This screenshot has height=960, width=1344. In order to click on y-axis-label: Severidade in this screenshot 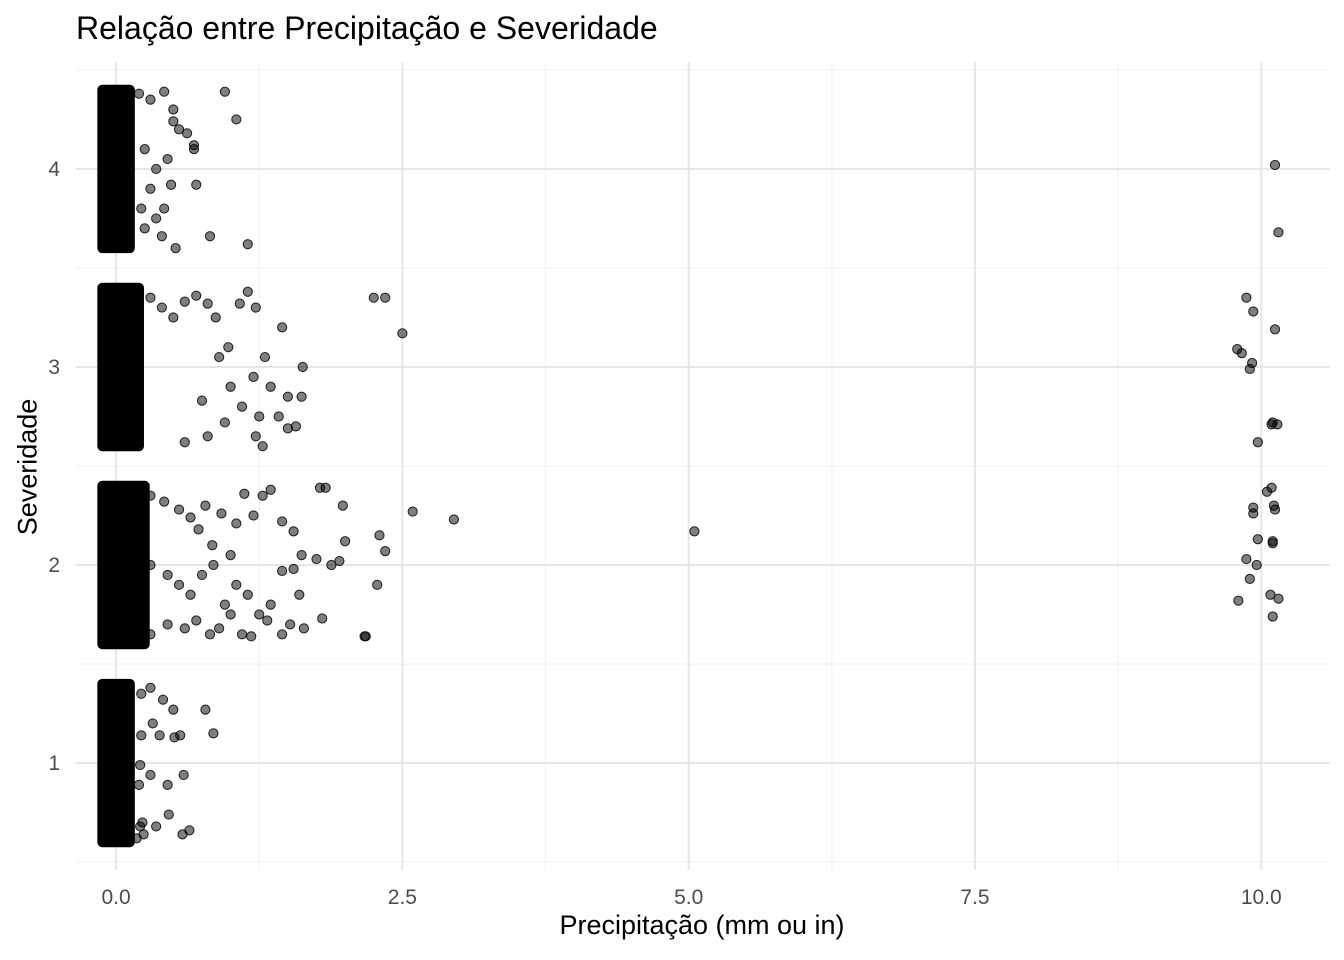, I will do `click(27, 467)`.